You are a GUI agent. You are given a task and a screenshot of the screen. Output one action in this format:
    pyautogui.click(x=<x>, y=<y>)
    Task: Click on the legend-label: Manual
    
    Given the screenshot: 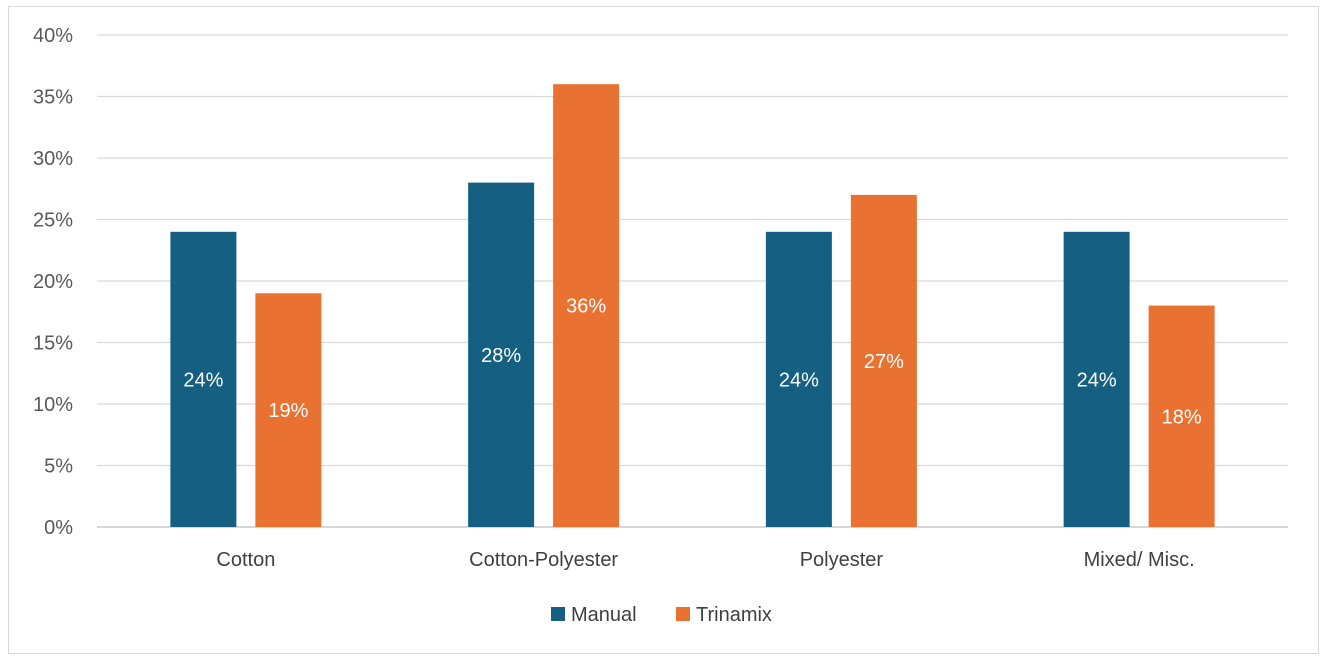 What is the action you would take?
    pyautogui.click(x=604, y=615)
    